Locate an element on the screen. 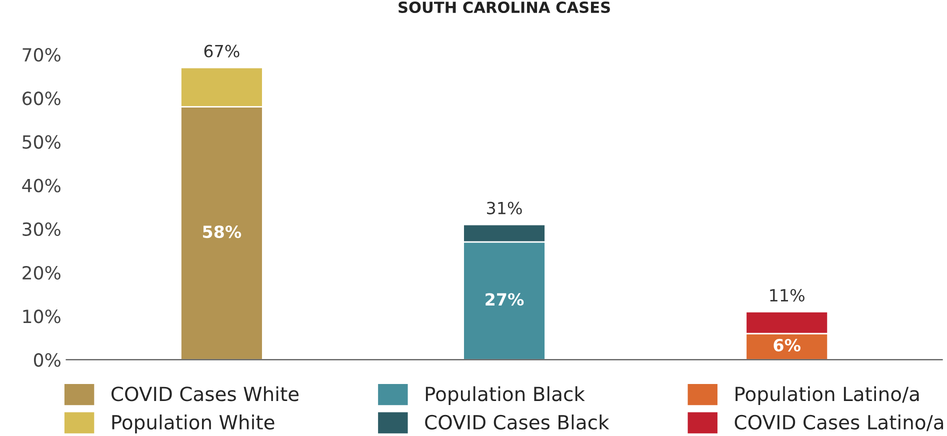  total-label: 67% is located at coordinates (222, 51).